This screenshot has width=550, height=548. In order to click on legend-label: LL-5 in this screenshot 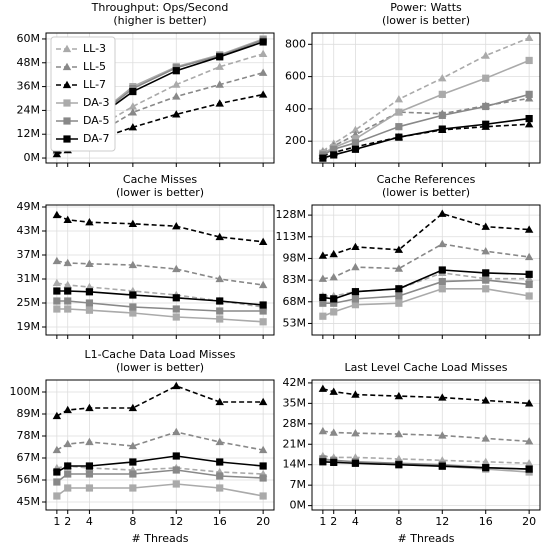, I will do `click(94, 66)`.